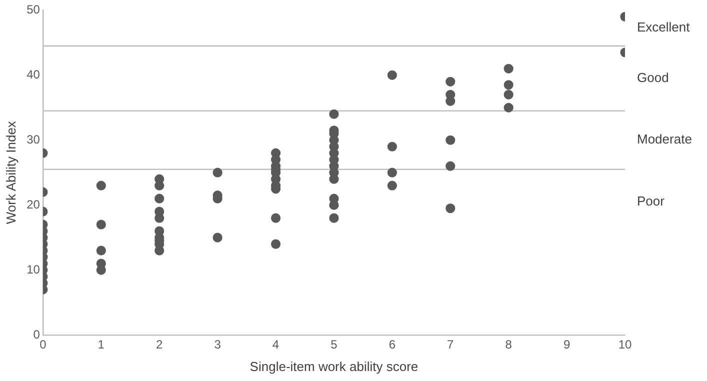  What do you see at coordinates (664, 139) in the screenshot?
I see `text: Moderate` at bounding box center [664, 139].